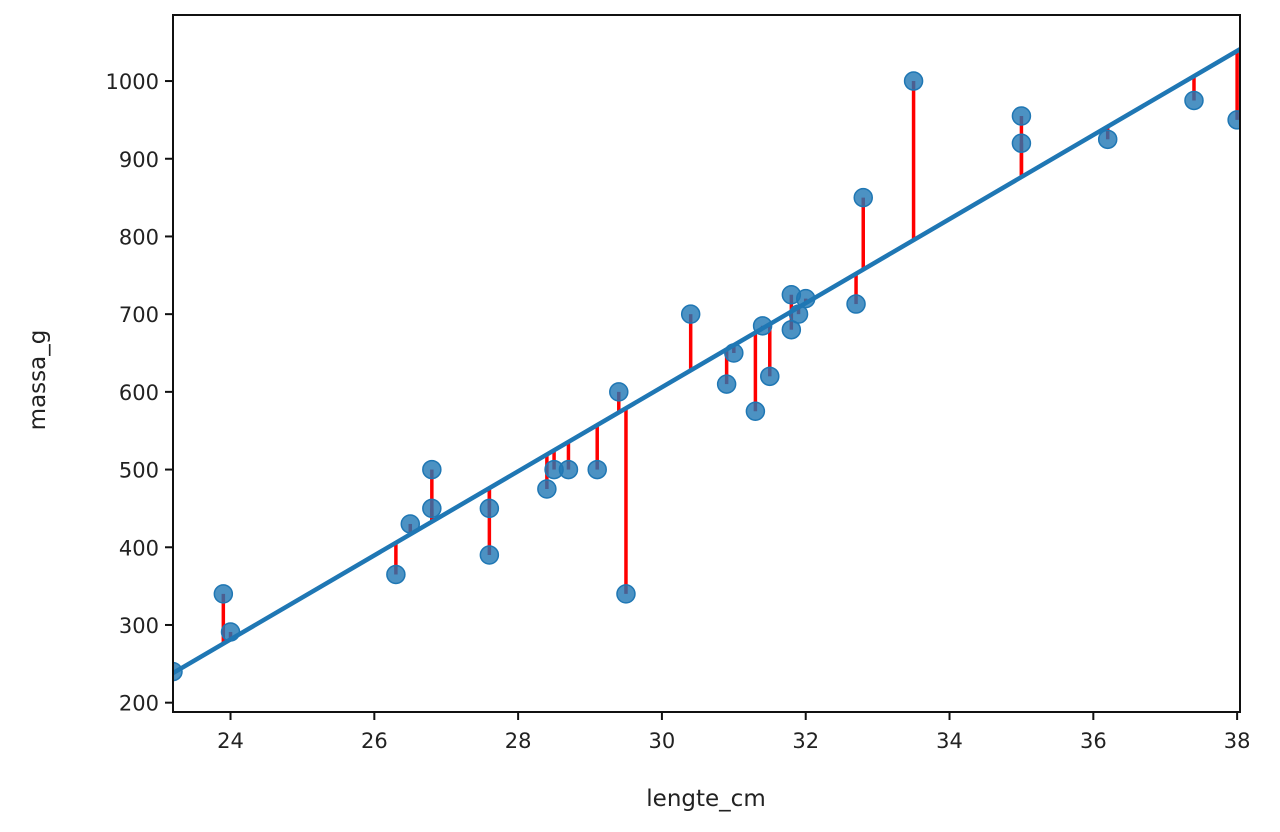  What do you see at coordinates (733, 732) in the screenshot?
I see `x-axis: 24 26 28 30 32 34 36 38` at bounding box center [733, 732].